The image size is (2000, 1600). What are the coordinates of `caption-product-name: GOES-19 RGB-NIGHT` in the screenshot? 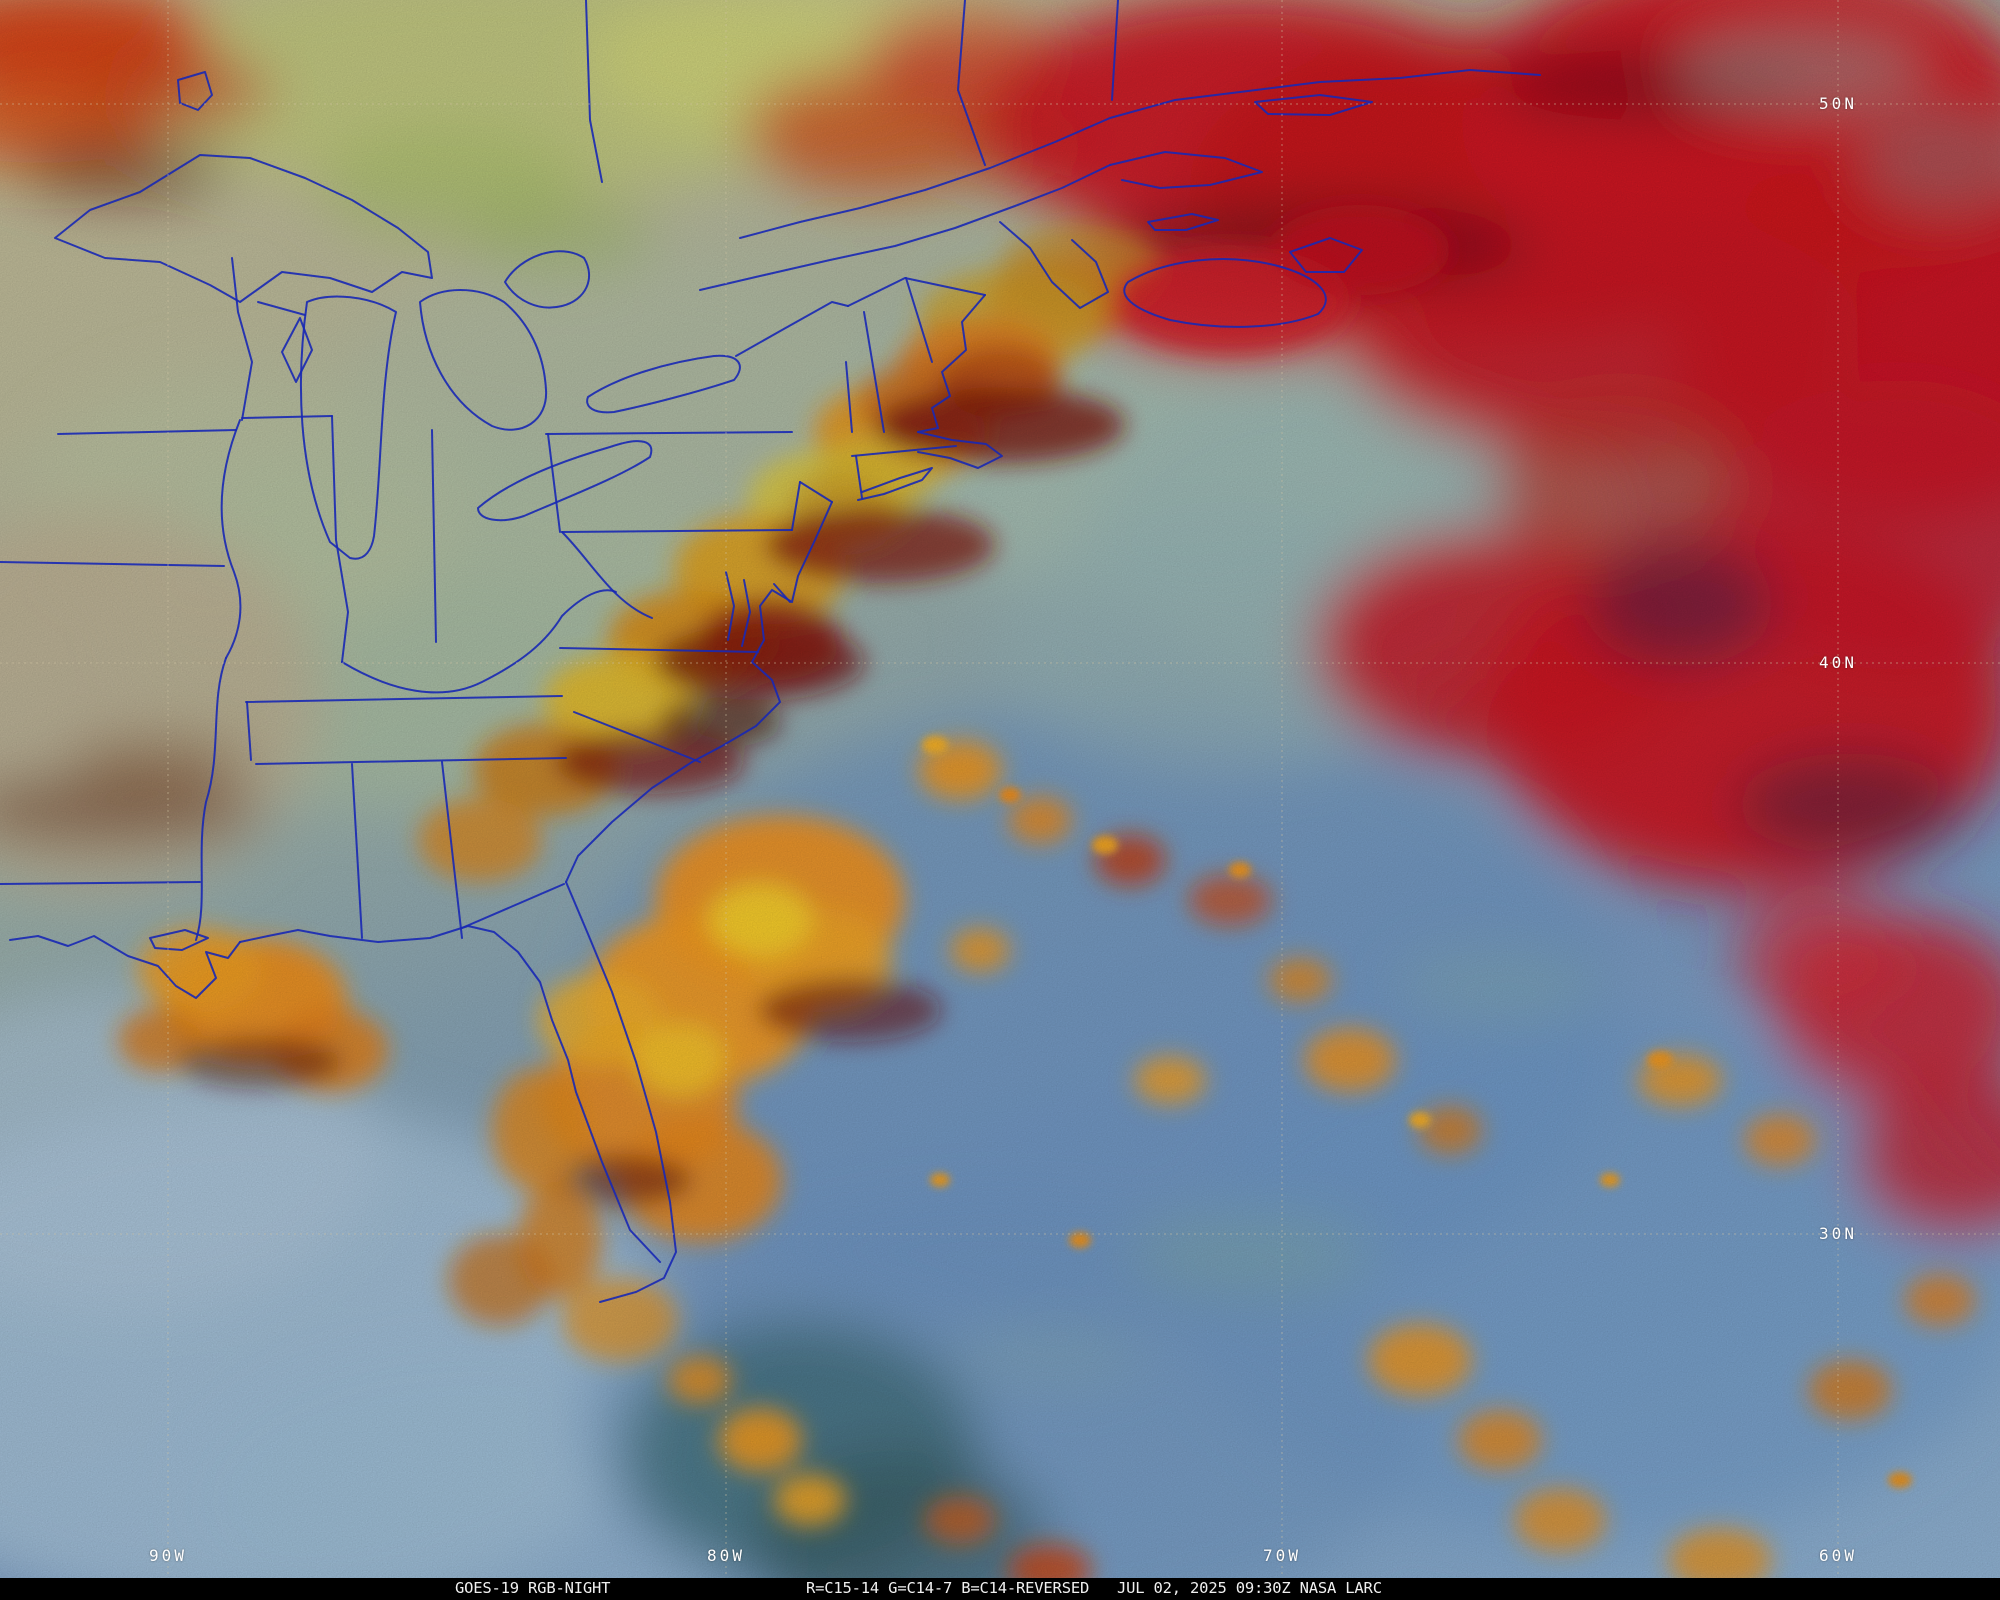 It's located at (533, 1588).